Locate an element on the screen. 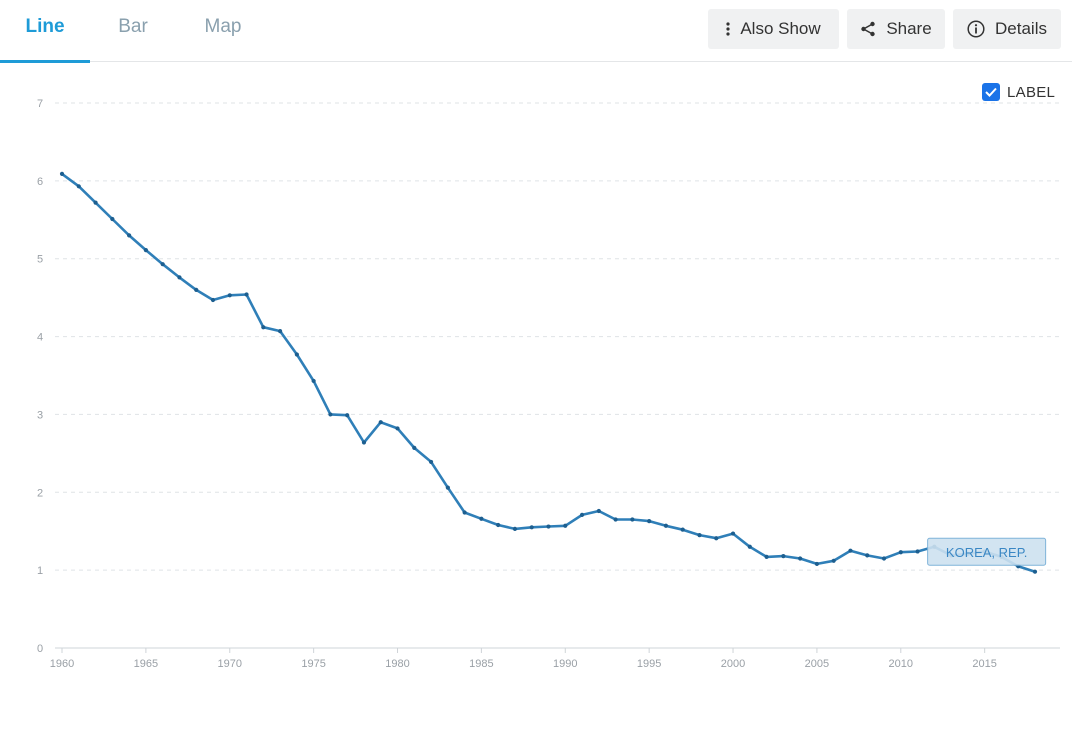 The width and height of the screenshot is (1072, 729). label-toggle: LABEL is located at coordinates (1018, 92).